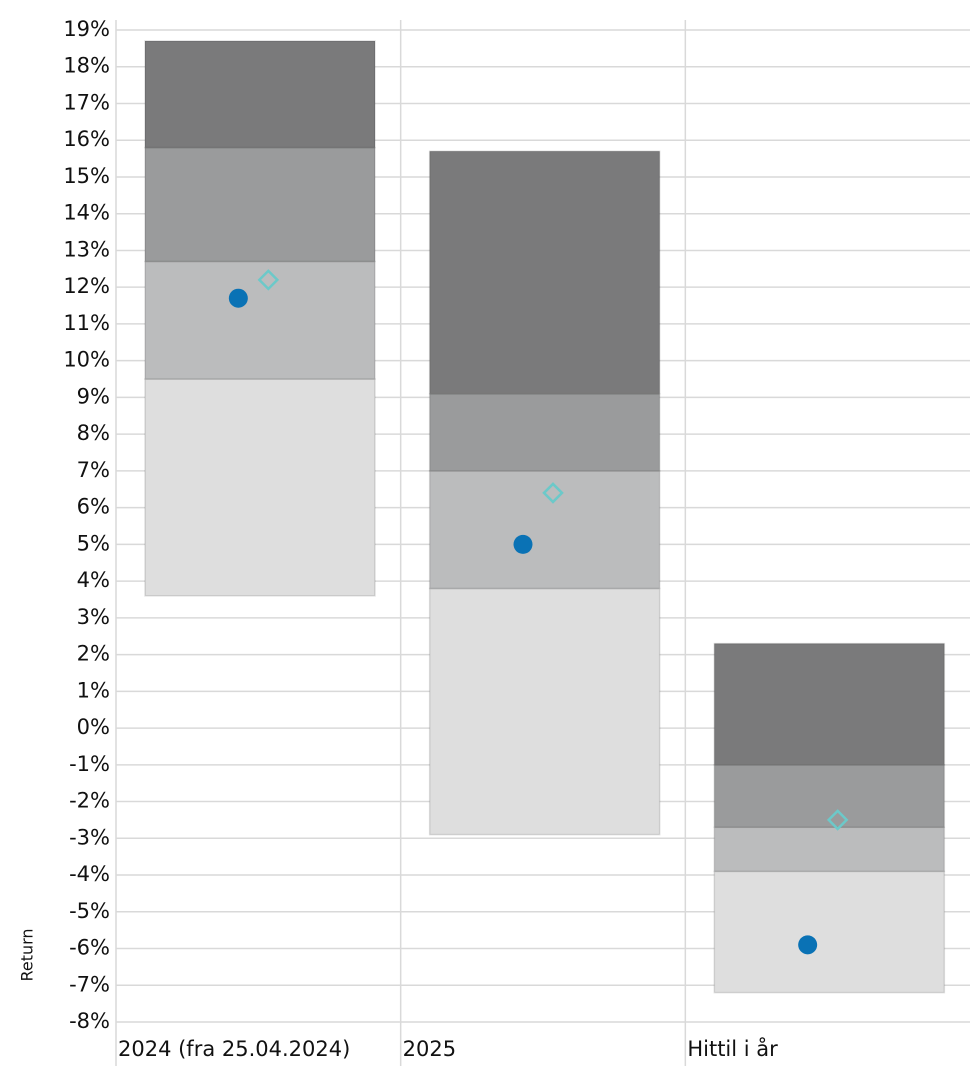  I want to click on y-tick-label: -8%, so click(89, 1021).